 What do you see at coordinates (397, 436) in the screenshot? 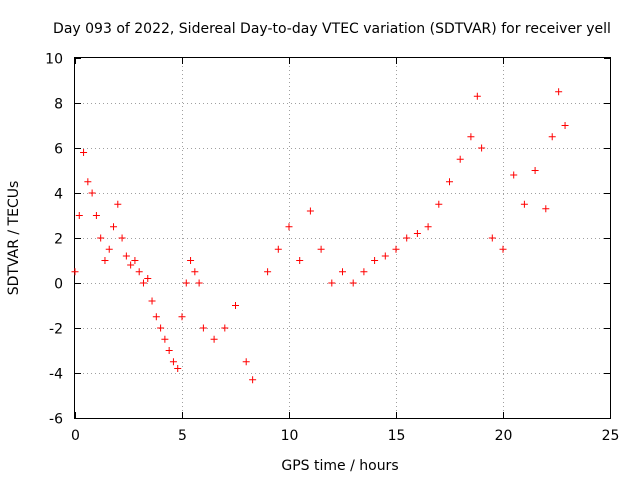
I see `x-tick-label: 15` at bounding box center [397, 436].